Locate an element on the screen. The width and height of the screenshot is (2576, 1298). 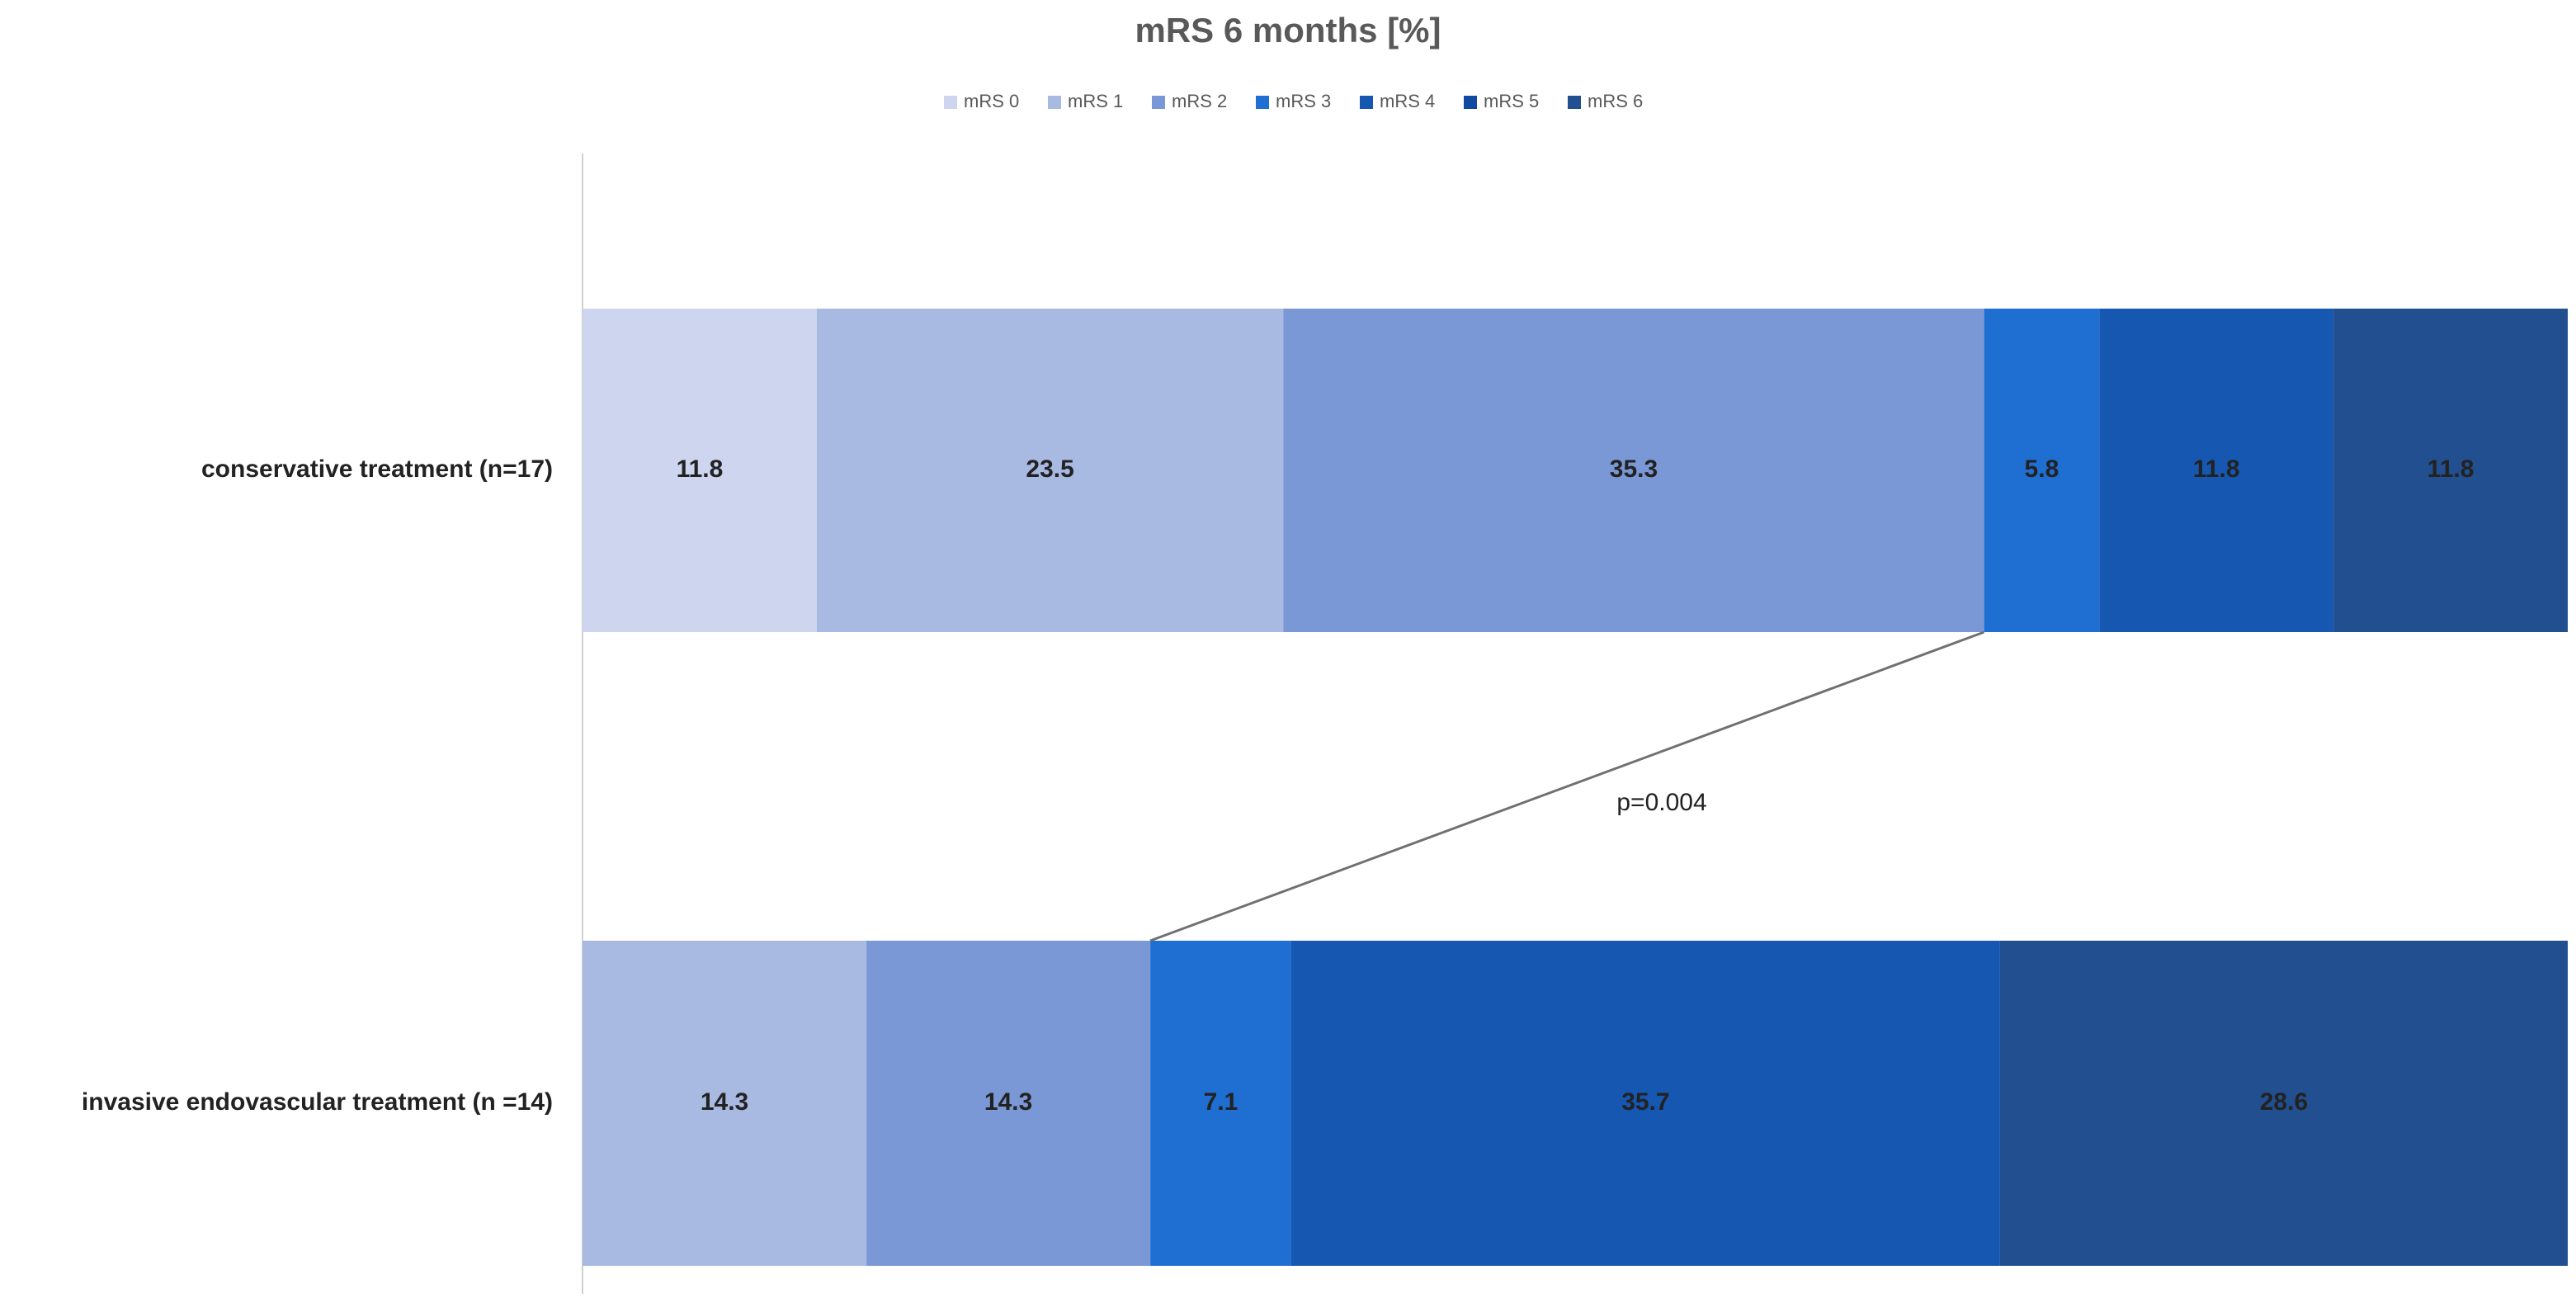
value-label: 5.8 is located at coordinates (2042, 469).